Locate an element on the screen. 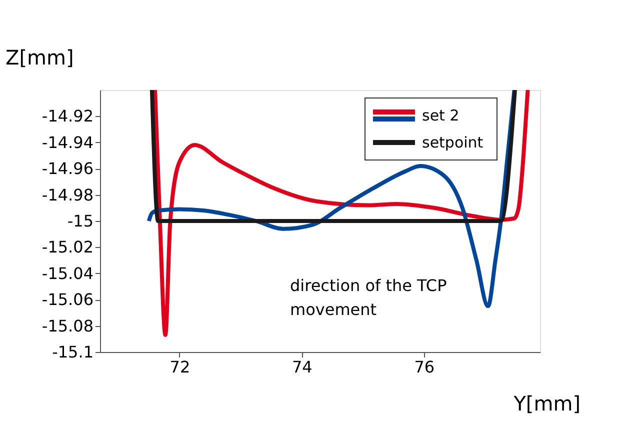  legend-label: setpoint is located at coordinates (453, 143).